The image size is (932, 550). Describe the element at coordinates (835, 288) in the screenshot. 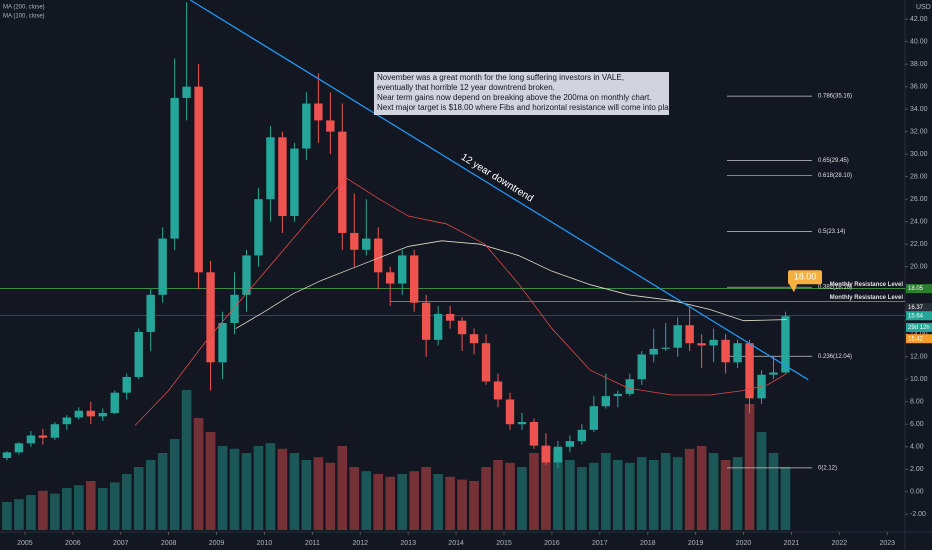

I see `fib-label: 0.382(18.18)` at that location.